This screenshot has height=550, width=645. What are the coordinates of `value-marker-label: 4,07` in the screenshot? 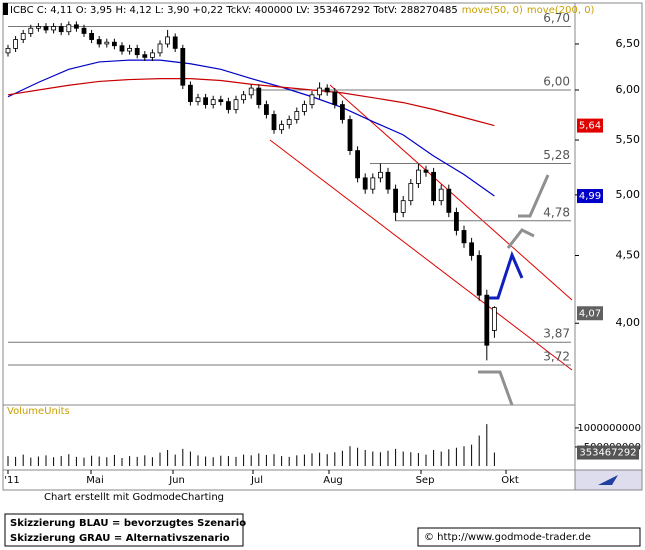 It's located at (590, 313).